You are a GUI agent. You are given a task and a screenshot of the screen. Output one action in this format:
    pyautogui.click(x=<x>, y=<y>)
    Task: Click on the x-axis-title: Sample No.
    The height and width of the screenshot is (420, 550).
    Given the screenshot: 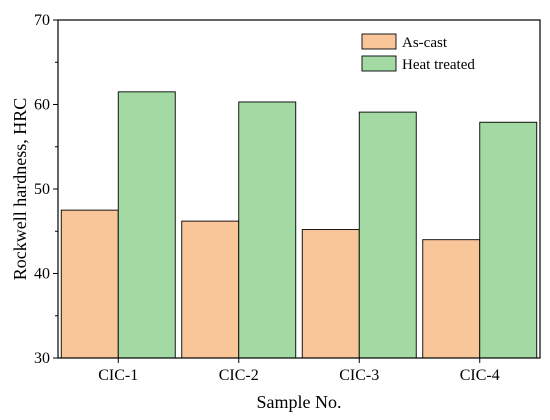 What is the action you would take?
    pyautogui.click(x=299, y=402)
    